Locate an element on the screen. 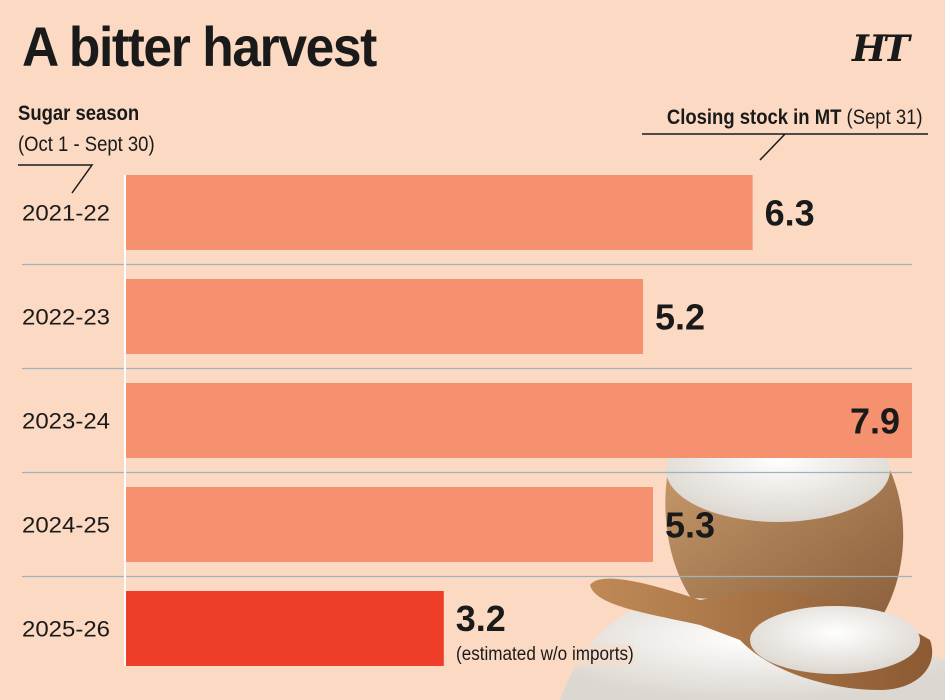 The image size is (945, 700). category-label: 2024-25 is located at coordinates (66, 525).